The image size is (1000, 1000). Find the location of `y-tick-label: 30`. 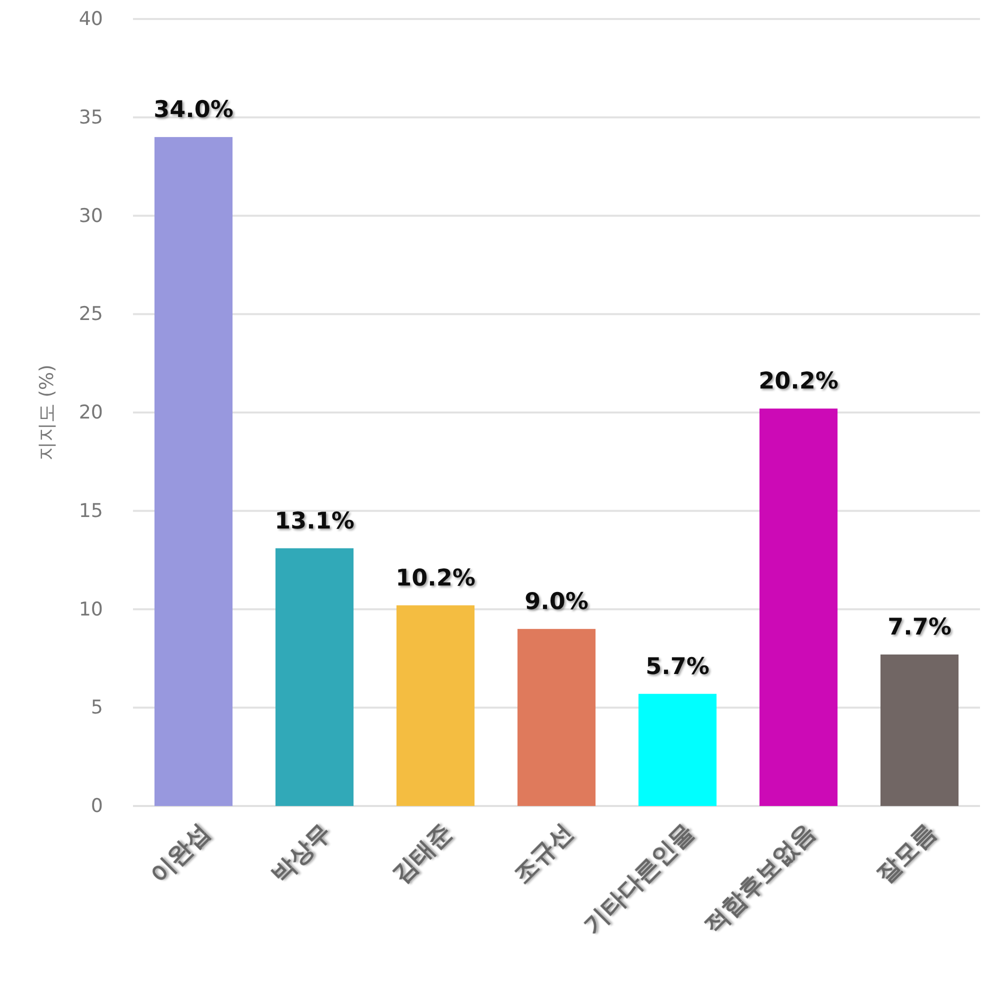

y-tick-label: 30 is located at coordinates (90, 215).